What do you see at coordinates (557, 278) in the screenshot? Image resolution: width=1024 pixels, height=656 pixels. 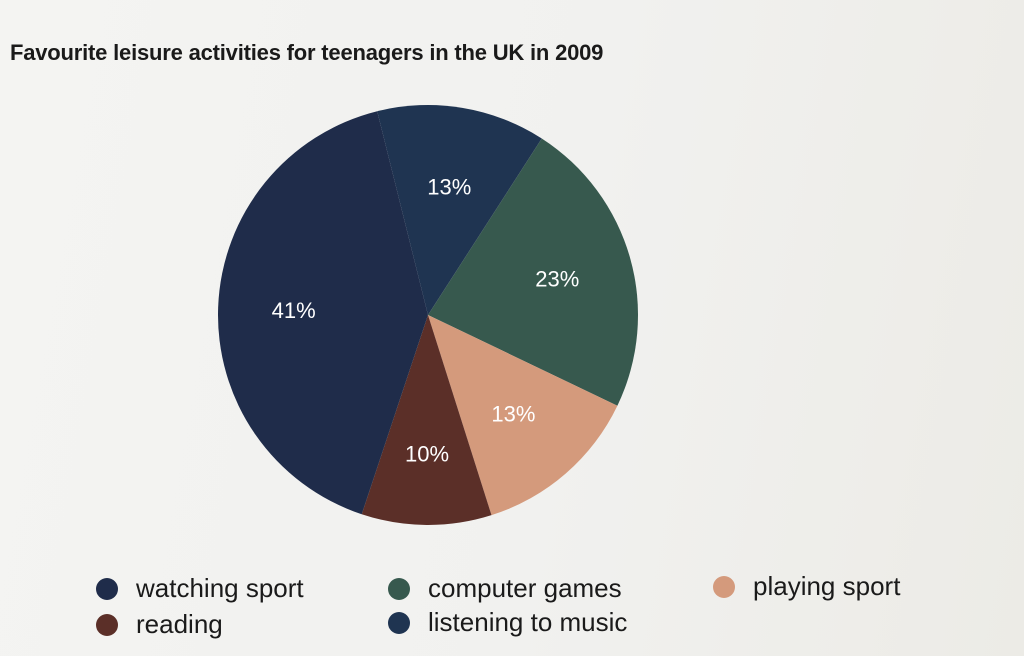 I see `pie-label-computer-games: 23%` at bounding box center [557, 278].